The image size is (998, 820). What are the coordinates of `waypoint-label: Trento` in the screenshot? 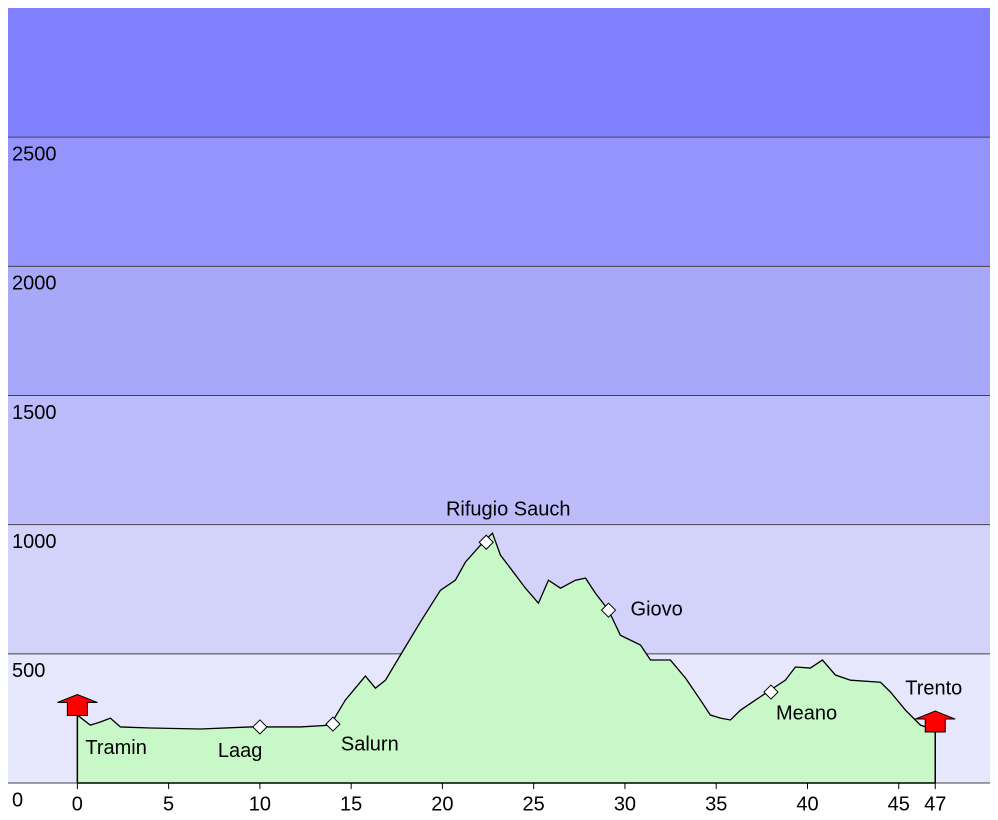 It's located at (933, 688).